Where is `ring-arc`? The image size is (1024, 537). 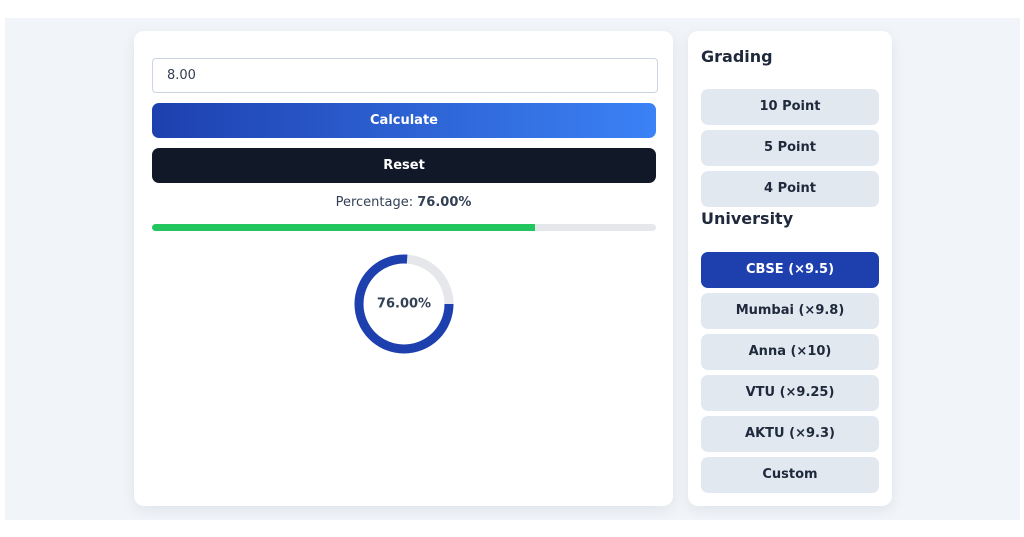
ring-arc is located at coordinates (404, 304).